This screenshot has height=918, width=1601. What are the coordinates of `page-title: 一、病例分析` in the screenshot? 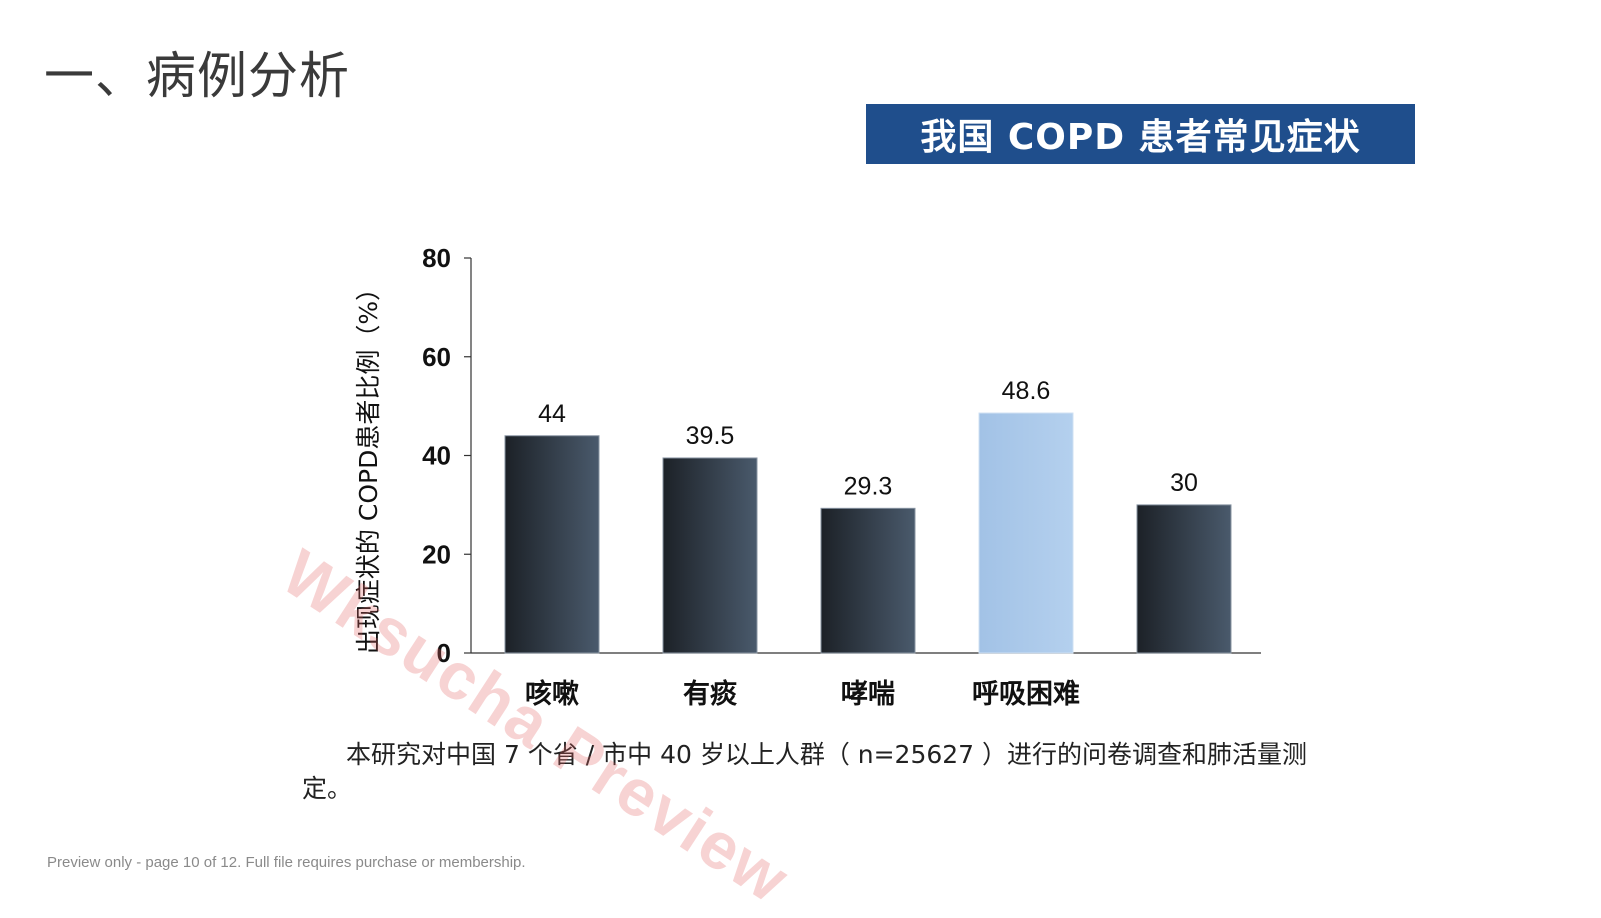 It's located at (197, 76).